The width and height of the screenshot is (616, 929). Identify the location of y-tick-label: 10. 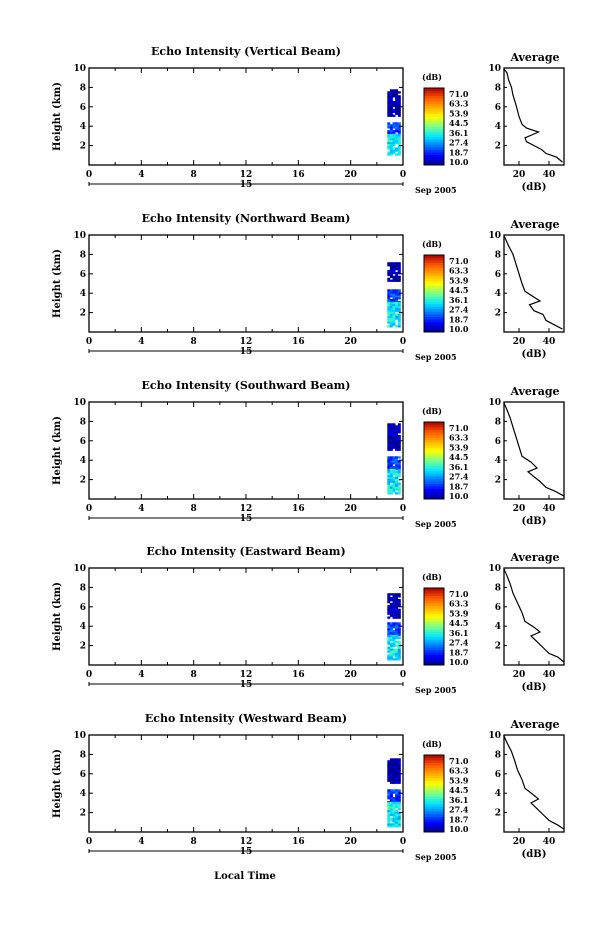
(79, 569).